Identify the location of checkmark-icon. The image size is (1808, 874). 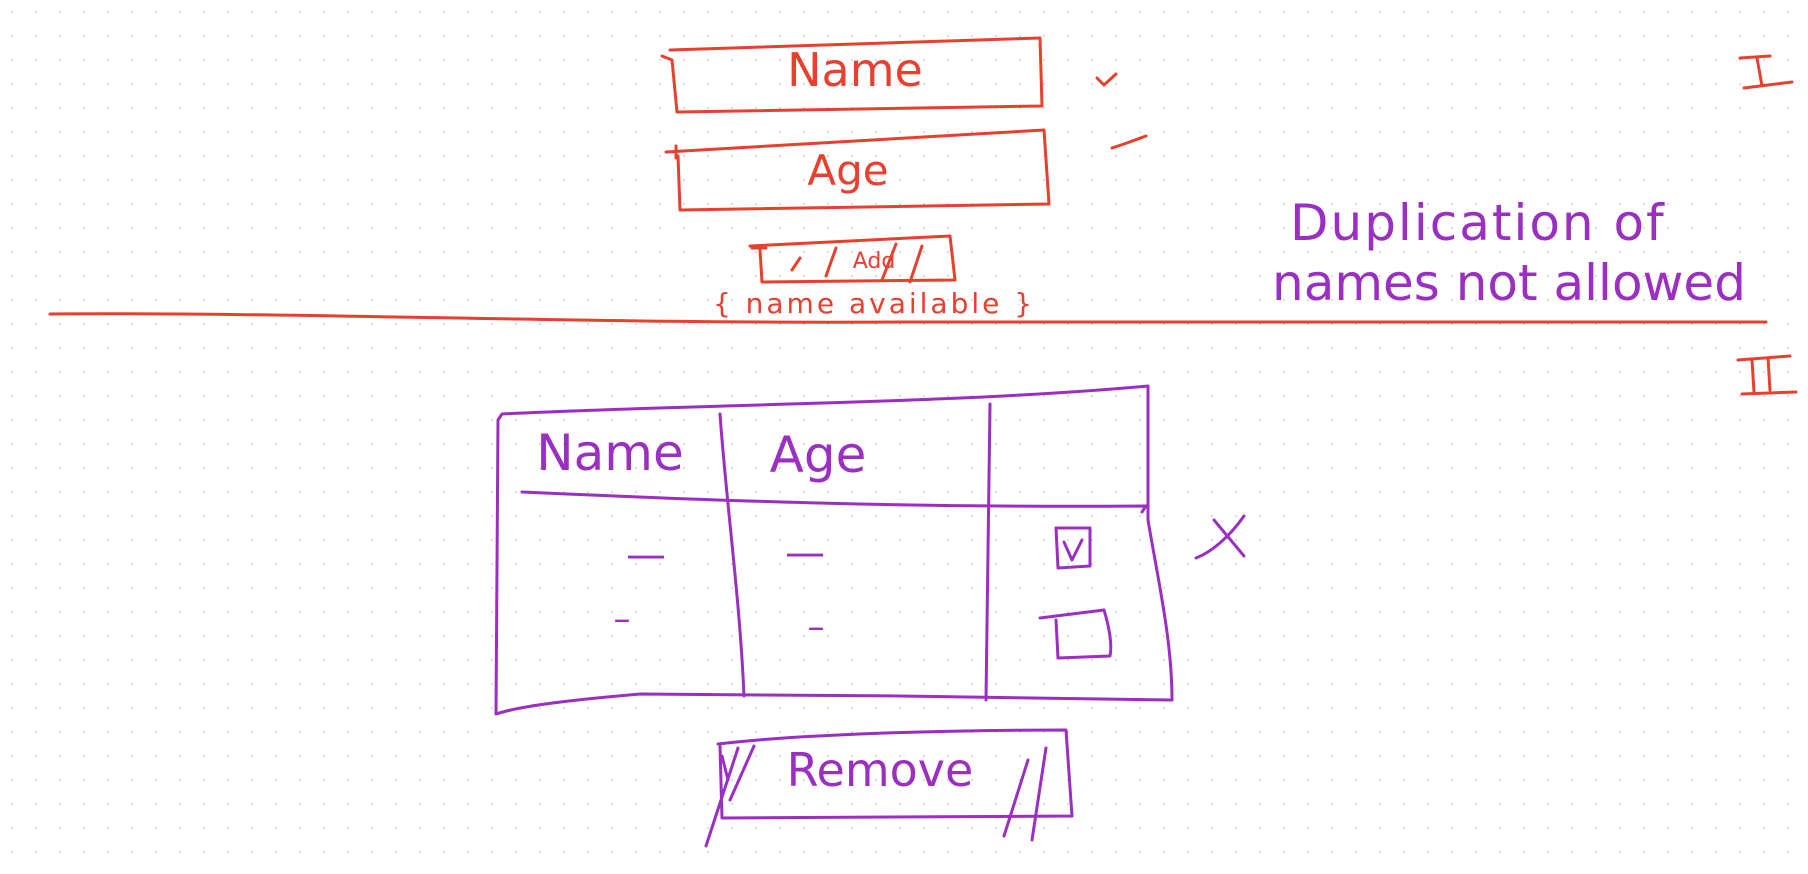
(1073, 550).